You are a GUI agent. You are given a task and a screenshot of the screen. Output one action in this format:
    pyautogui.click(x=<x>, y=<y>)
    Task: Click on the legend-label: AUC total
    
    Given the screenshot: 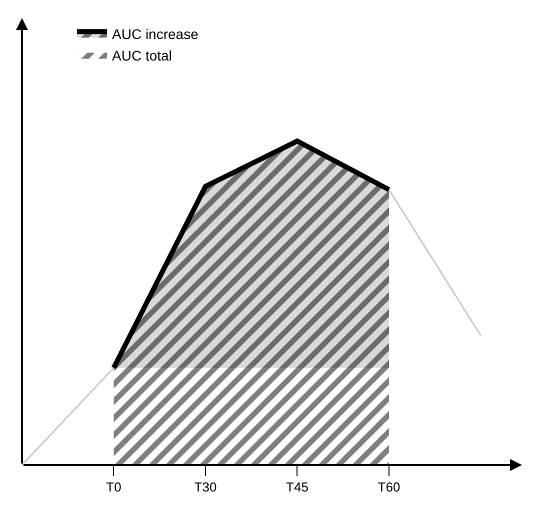 What is the action you would take?
    pyautogui.click(x=142, y=55)
    